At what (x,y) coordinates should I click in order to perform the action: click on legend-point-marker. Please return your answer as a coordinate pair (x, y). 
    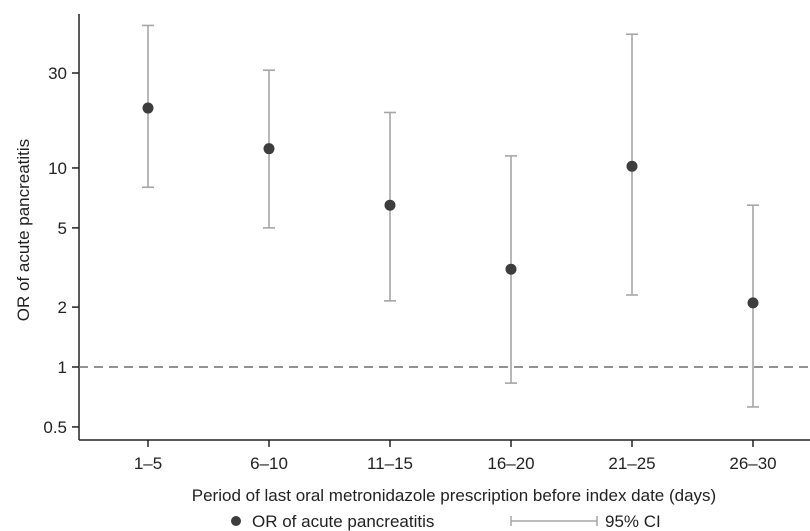
    Looking at the image, I should click on (236, 521).